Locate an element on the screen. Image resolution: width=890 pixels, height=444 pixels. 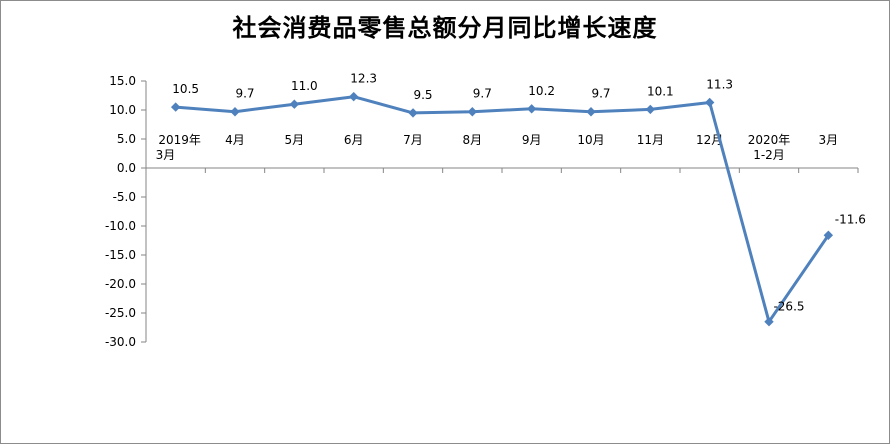
y-tick-label: 5.0 is located at coordinates (126, 139).